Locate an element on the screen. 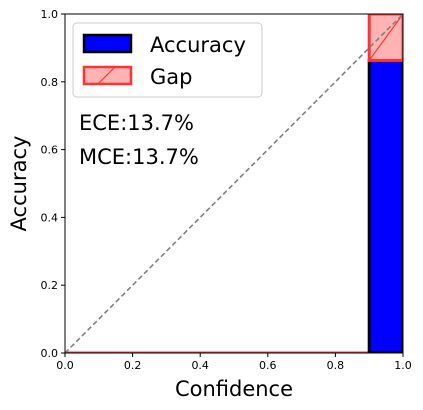  y-tick-label: 0.4 is located at coordinates (50, 217).